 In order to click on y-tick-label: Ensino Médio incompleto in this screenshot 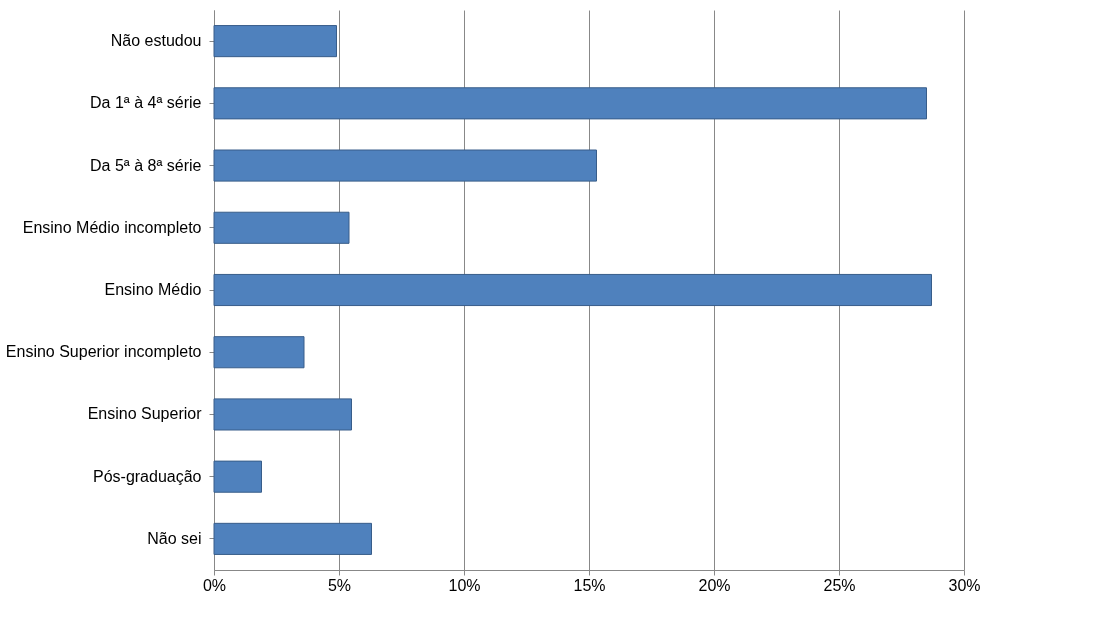, I will do `click(112, 227)`.